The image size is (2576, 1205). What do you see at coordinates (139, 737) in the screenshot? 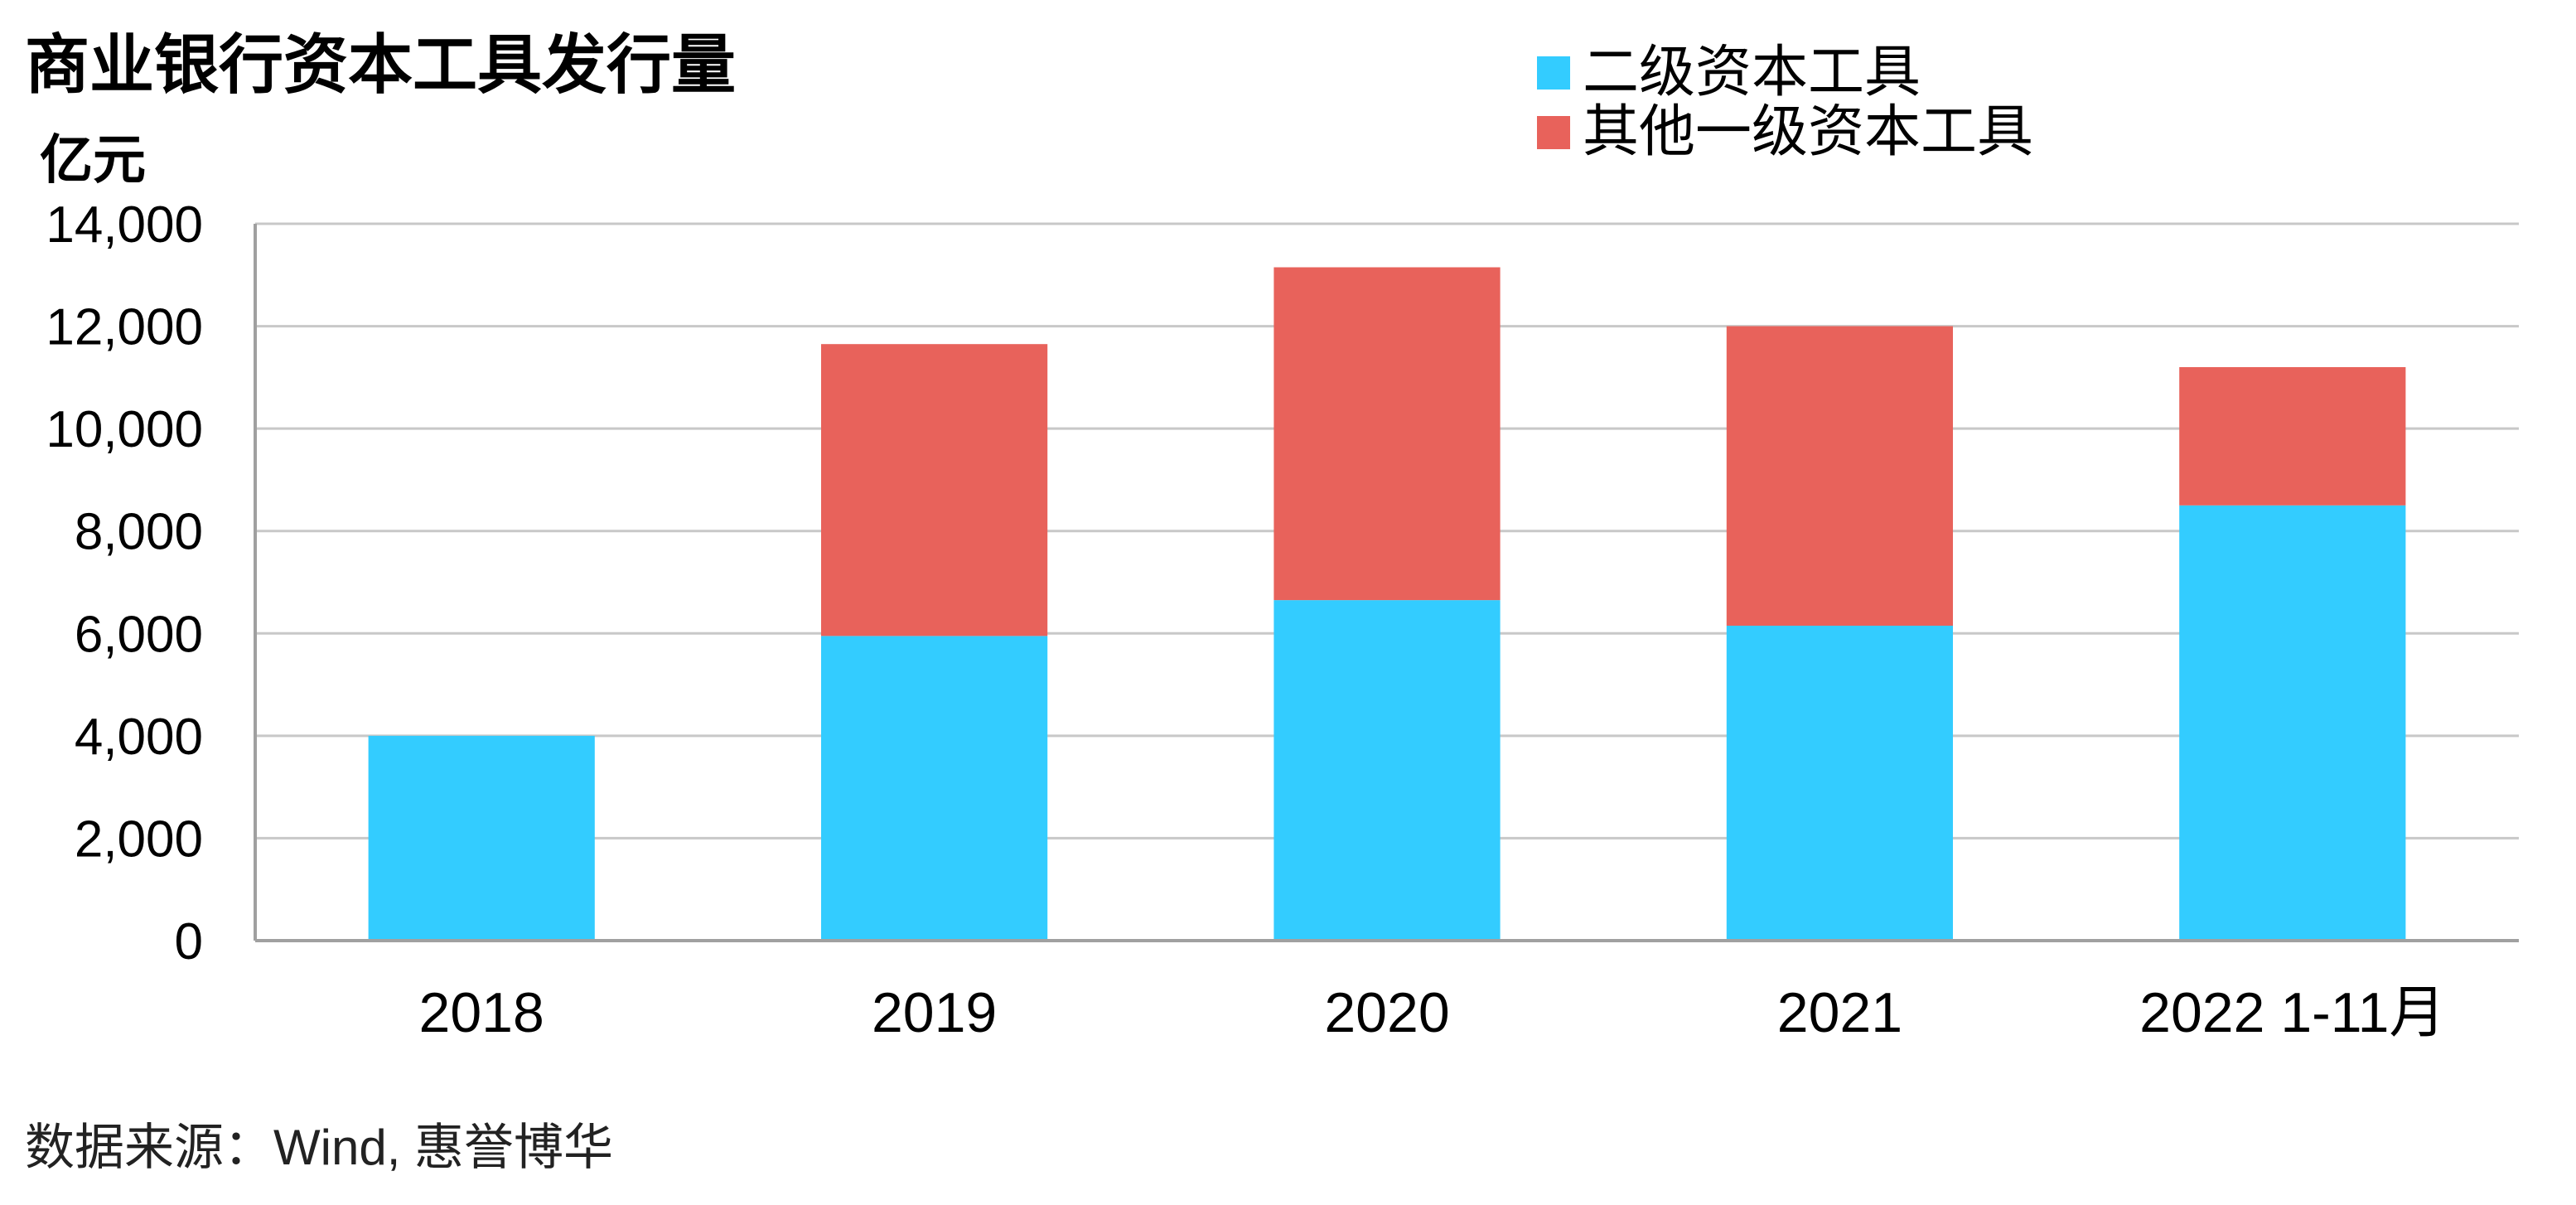
I see `y-tick-label: 4,000` at bounding box center [139, 737].